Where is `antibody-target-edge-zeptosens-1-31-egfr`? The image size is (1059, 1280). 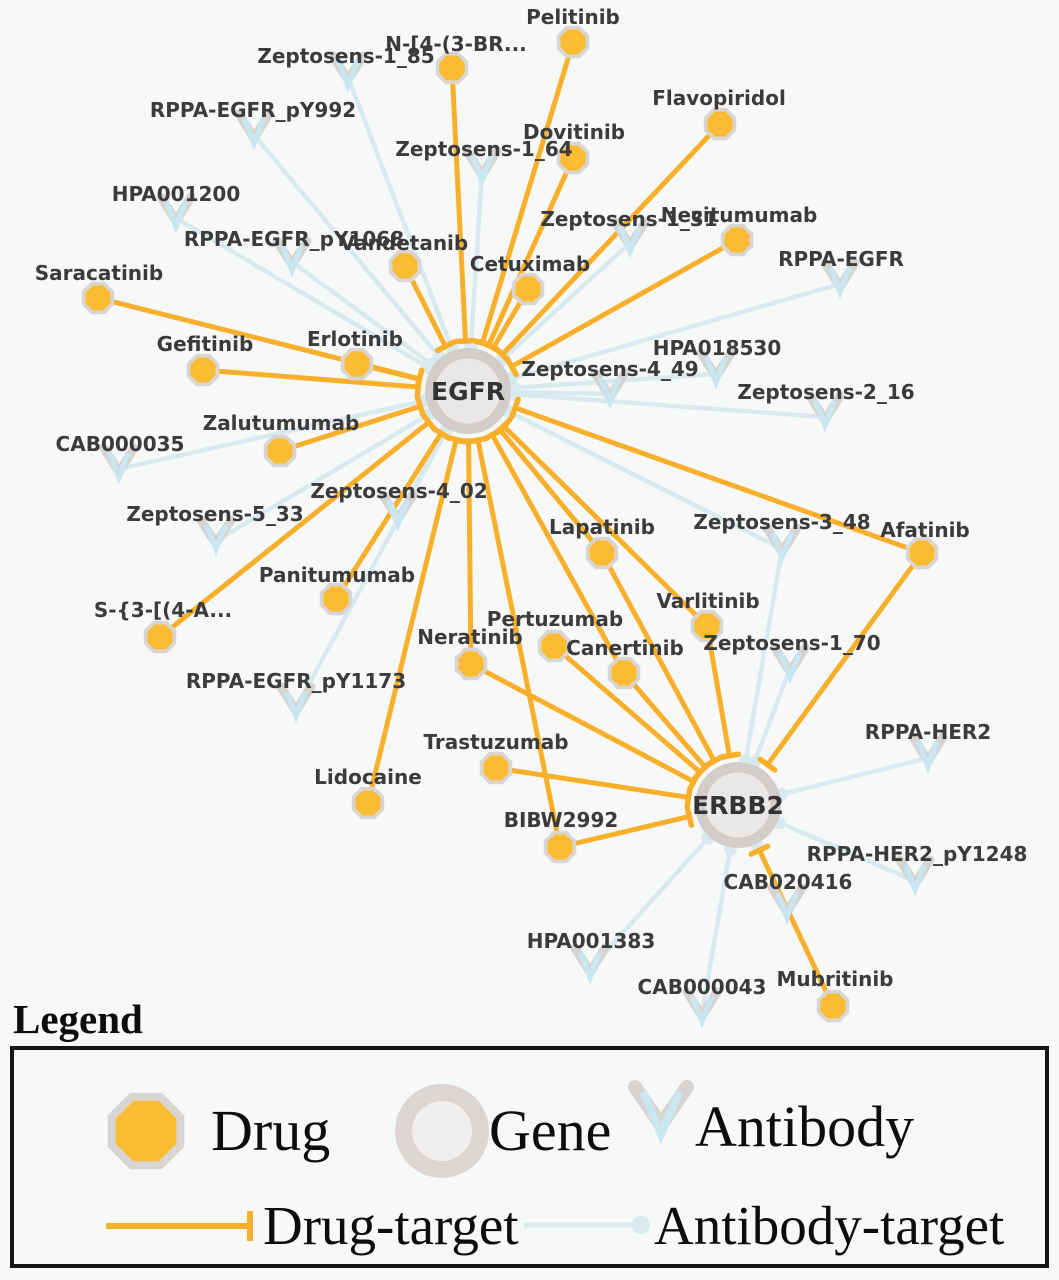 antibody-target-edge-zeptosens-1-31-egfr is located at coordinates (565, 302).